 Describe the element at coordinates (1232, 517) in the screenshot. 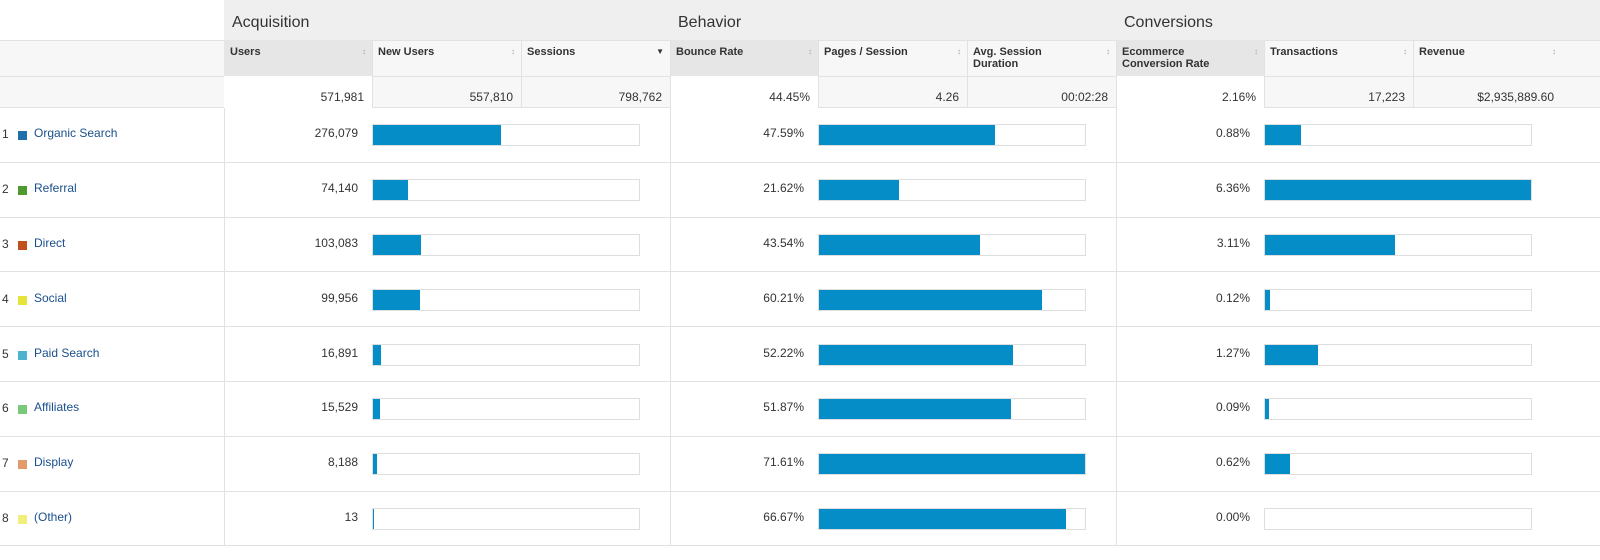

I see `conversion-rate-value: 0.00%` at that location.